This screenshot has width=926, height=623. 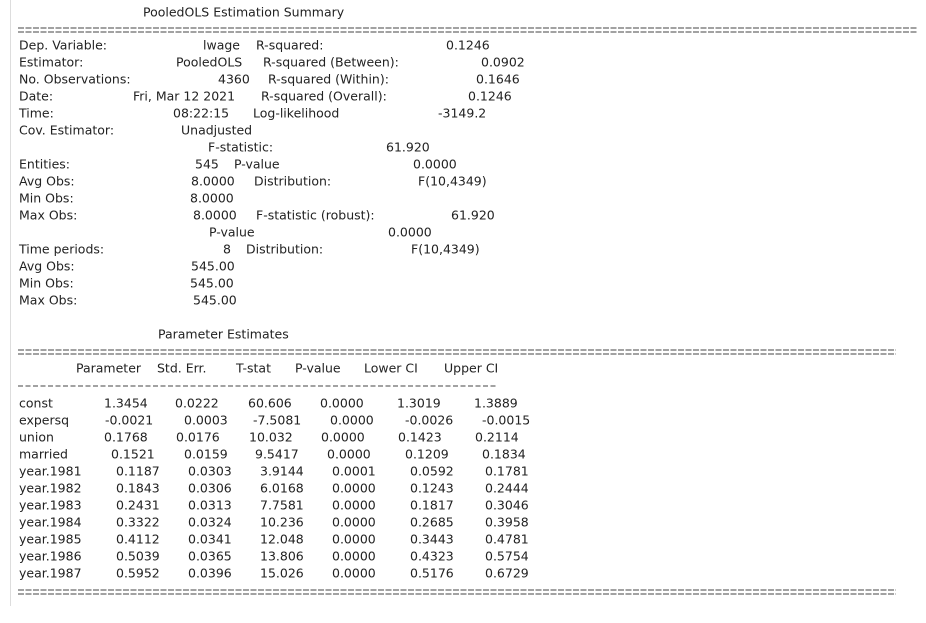 I want to click on summary-cell: R-squared (Within):, so click(x=328, y=79).